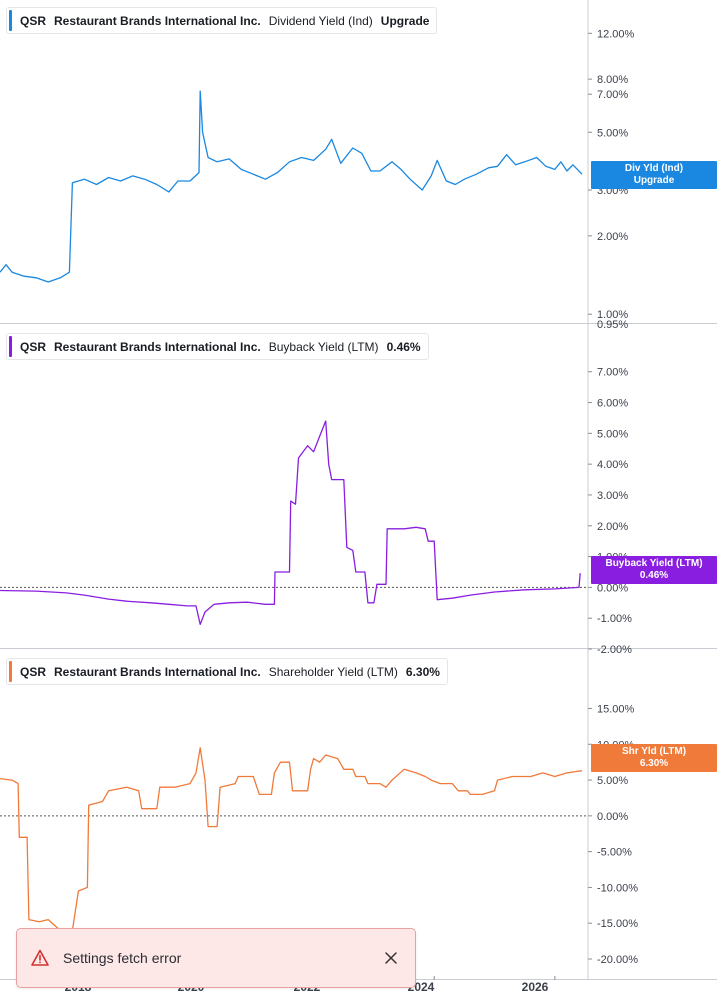 This screenshot has height=1005, width=717. I want to click on shareholder-yield-flag: Shr Yld (LTM) 6.30%, so click(654, 758).